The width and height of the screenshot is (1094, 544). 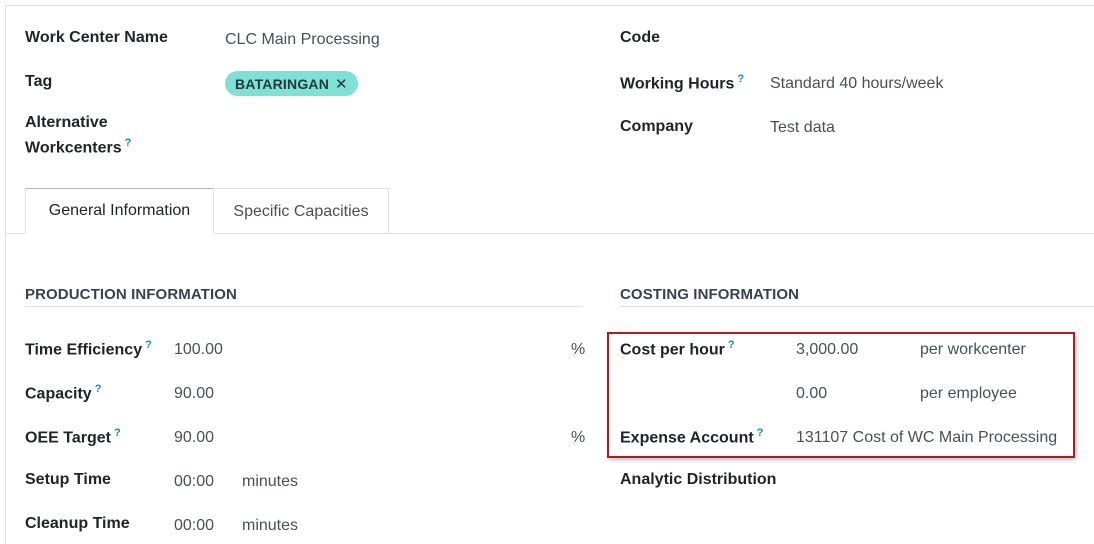 What do you see at coordinates (282, 83) in the screenshot?
I see `tag-badge-text: BATARINGAN` at bounding box center [282, 83].